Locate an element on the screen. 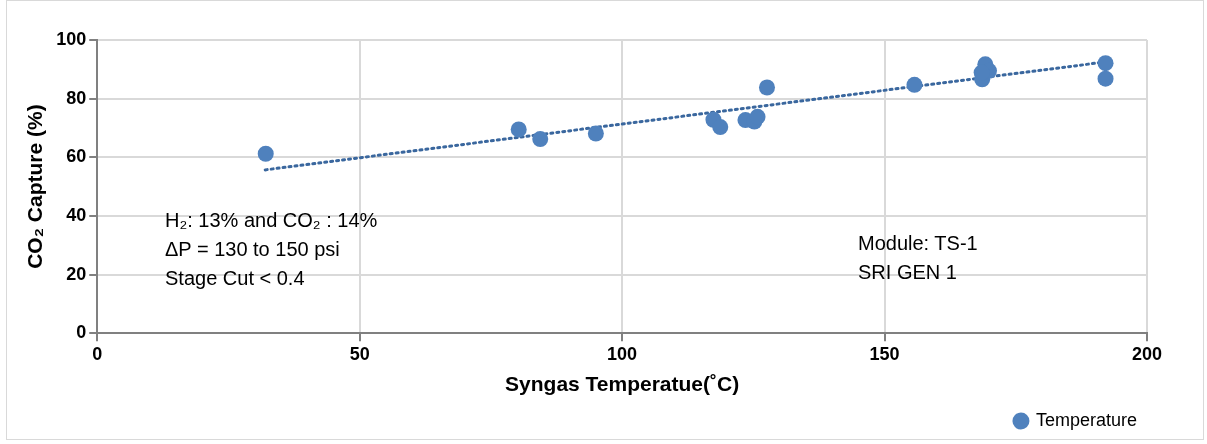 Image resolution: width=1207 pixels, height=444 pixels. x-tick-label: 100 is located at coordinates (622, 353).